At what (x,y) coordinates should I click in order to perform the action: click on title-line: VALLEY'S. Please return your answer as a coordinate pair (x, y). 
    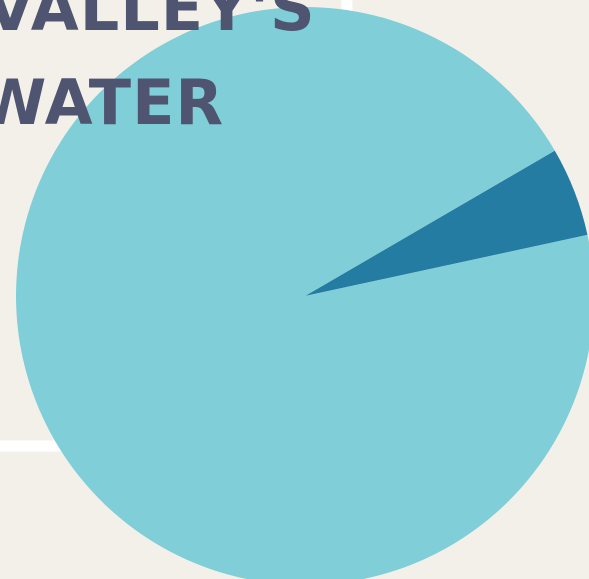
    Looking at the image, I should click on (158, 22).